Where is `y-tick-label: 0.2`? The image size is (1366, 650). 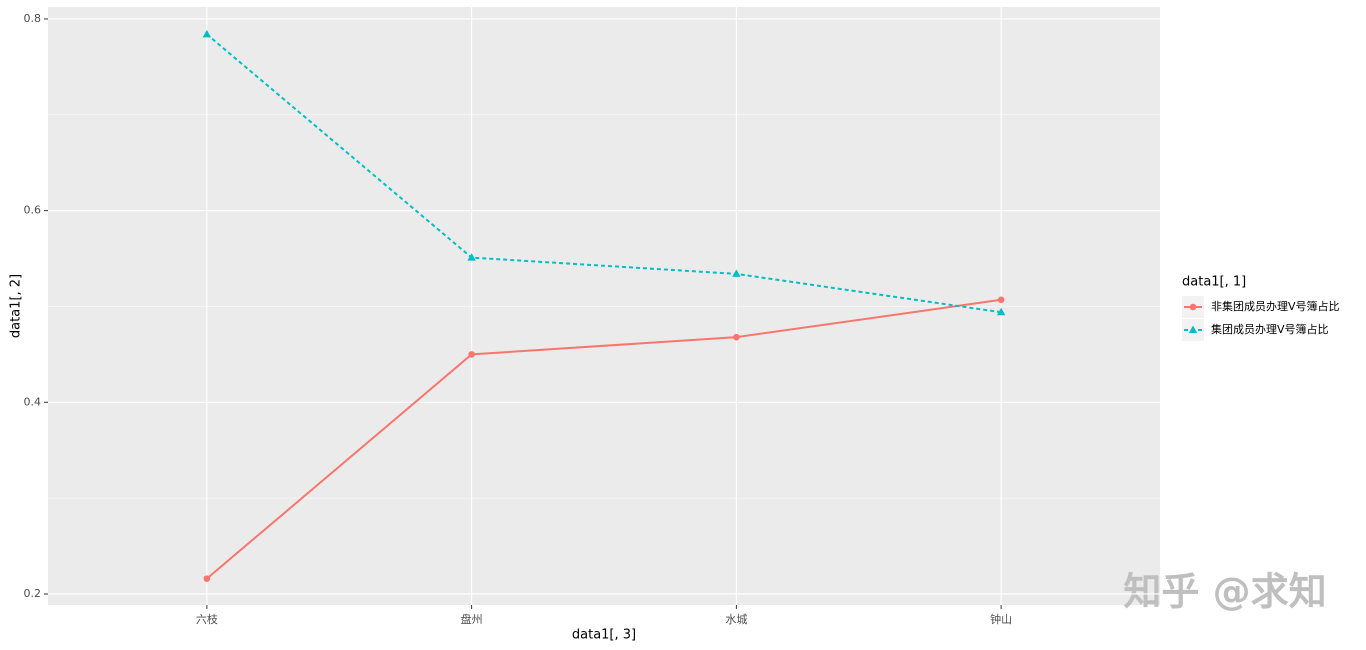 y-tick-label: 0.2 is located at coordinates (33, 593).